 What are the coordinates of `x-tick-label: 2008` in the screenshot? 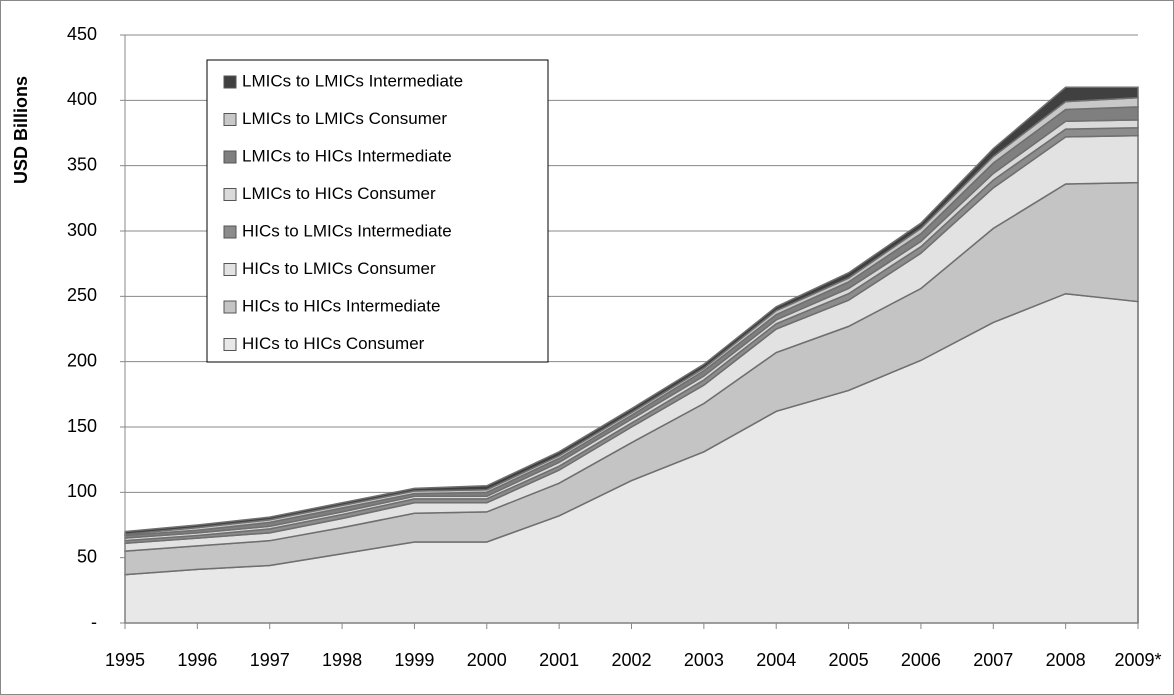 It's located at (1066, 660).